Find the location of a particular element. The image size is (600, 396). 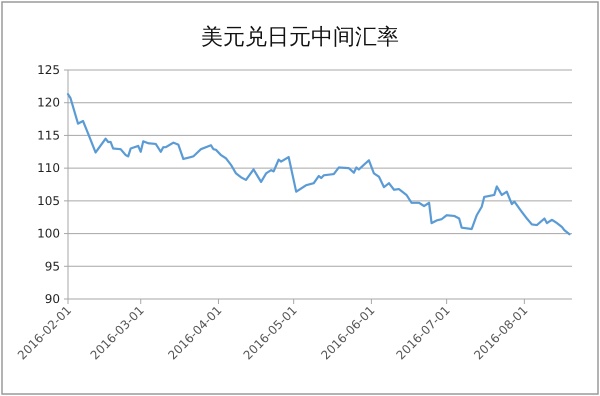

chart-title: 美元兑日元中间汇率 is located at coordinates (300, 37).